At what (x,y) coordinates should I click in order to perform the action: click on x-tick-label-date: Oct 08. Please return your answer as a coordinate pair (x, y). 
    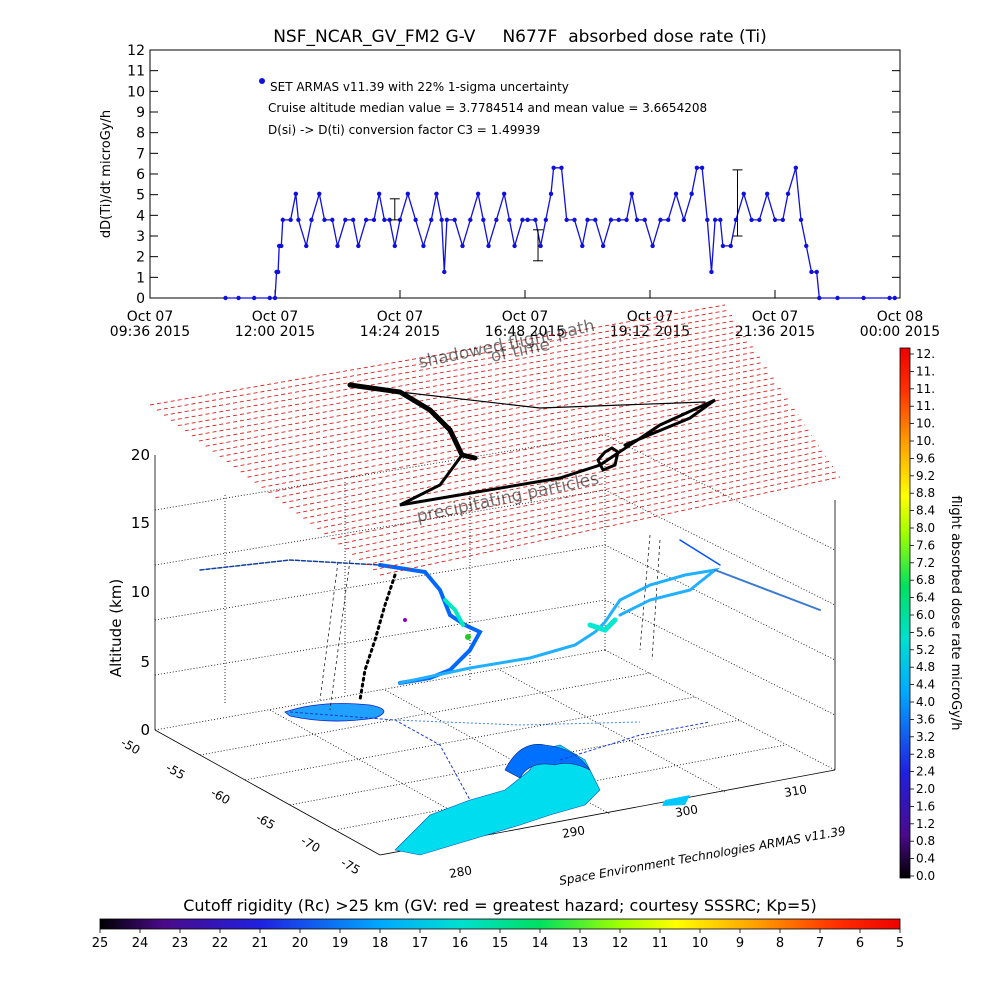
    Looking at the image, I should click on (900, 317).